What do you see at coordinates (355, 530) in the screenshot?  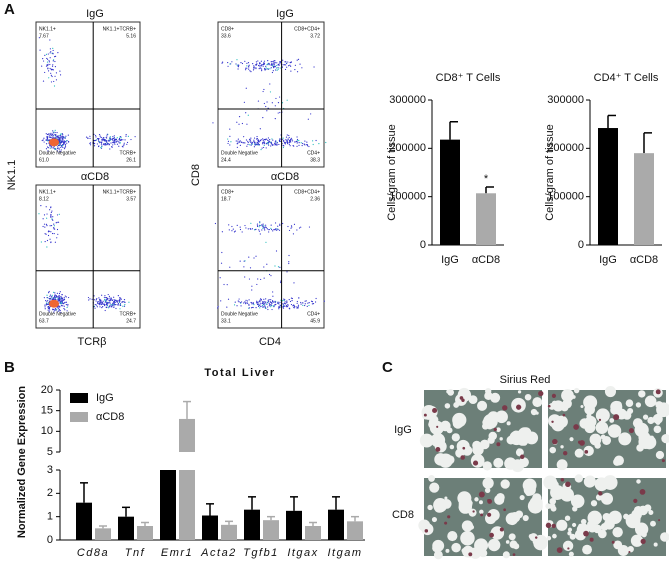 I see `bar` at bounding box center [355, 530].